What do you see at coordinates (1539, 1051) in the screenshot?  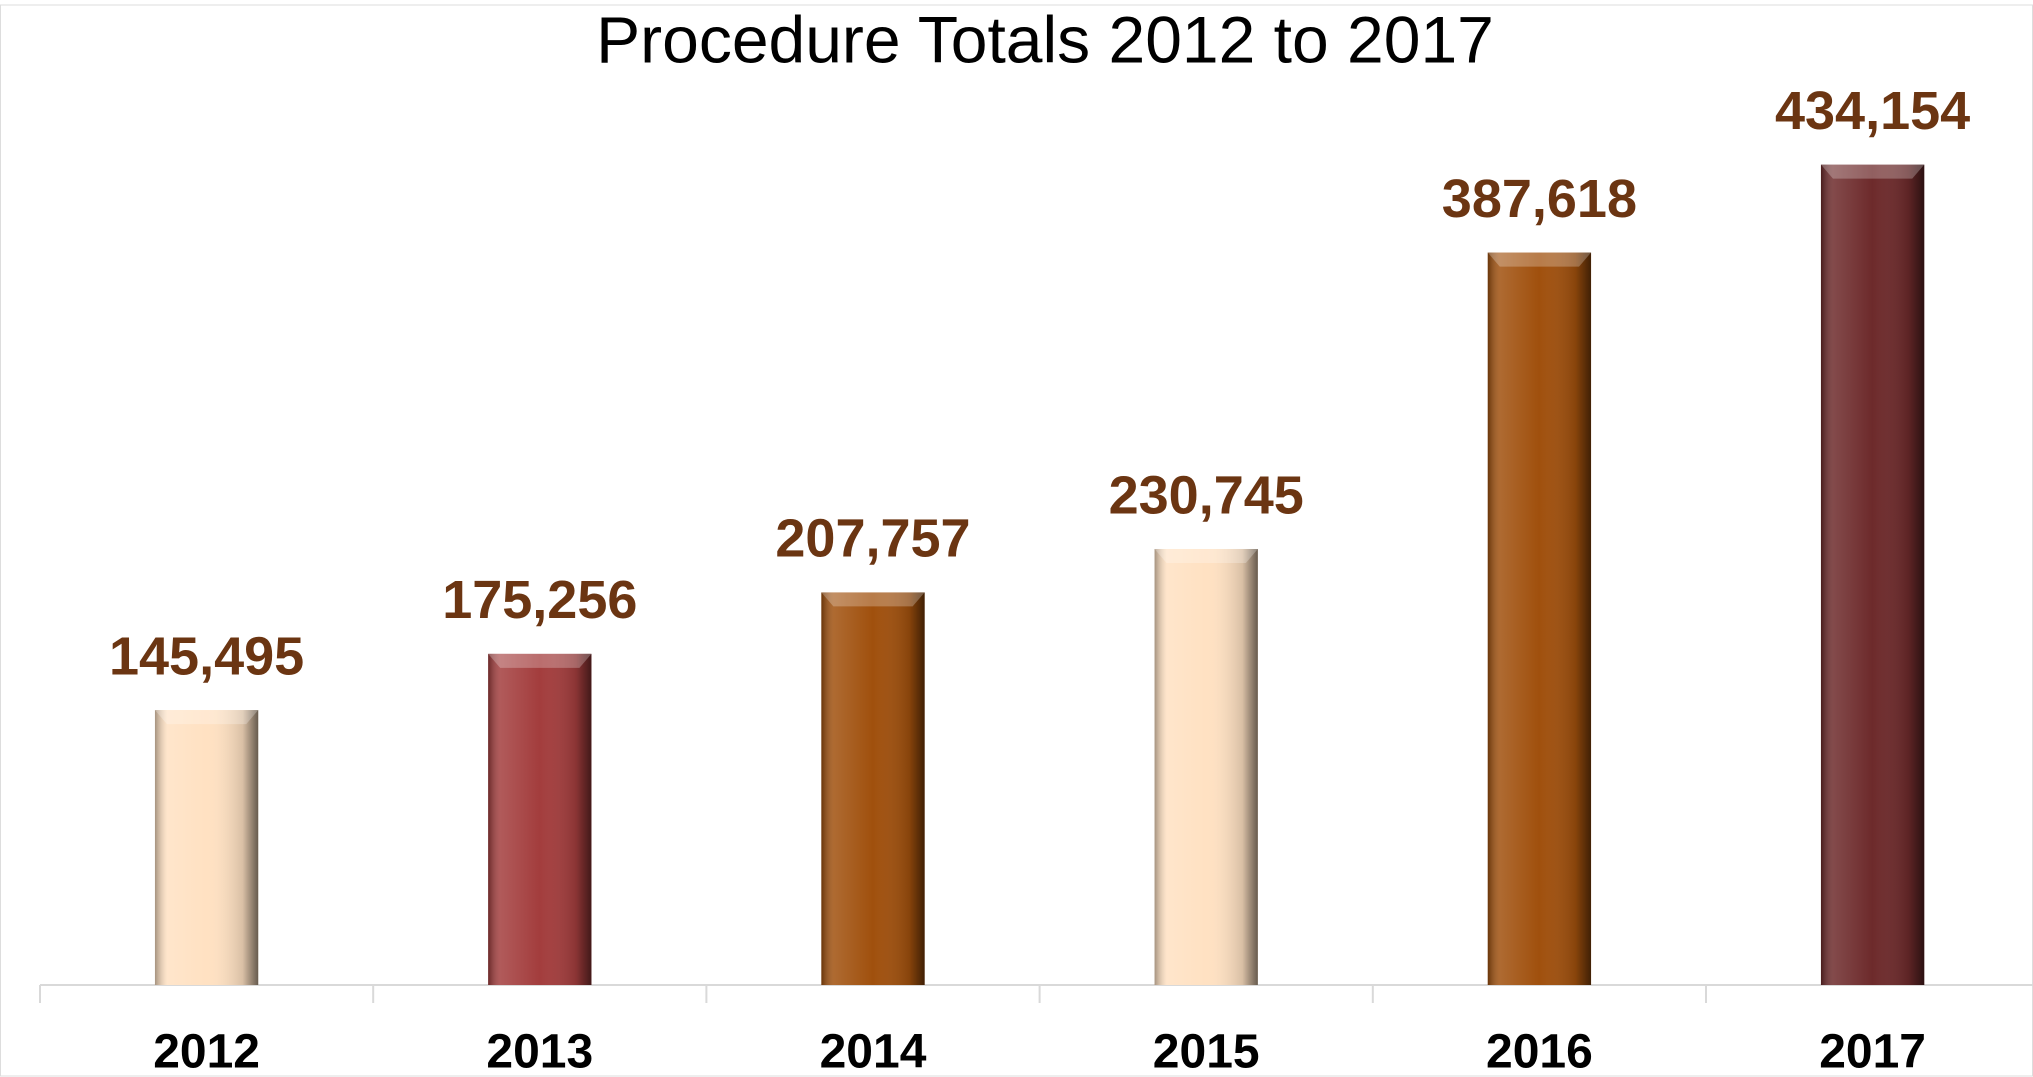 I see `x-tick-label: 2016` at bounding box center [1539, 1051].